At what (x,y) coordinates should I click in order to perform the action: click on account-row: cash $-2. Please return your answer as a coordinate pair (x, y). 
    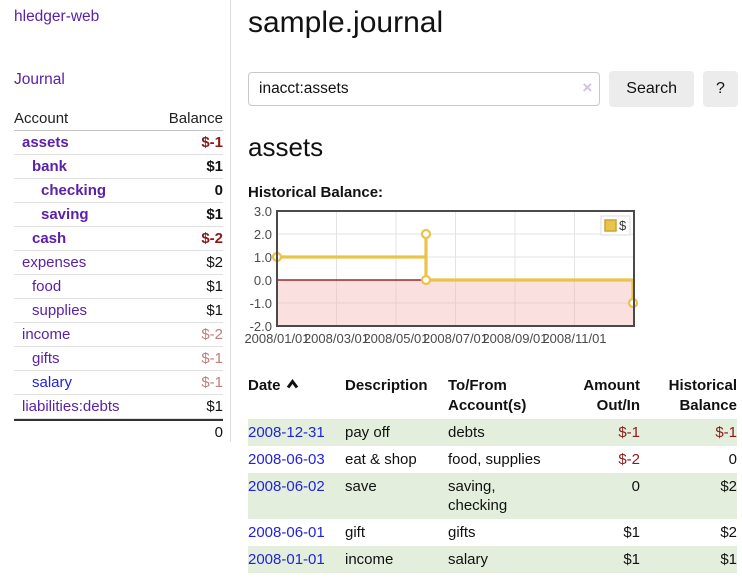
    Looking at the image, I should click on (118, 239).